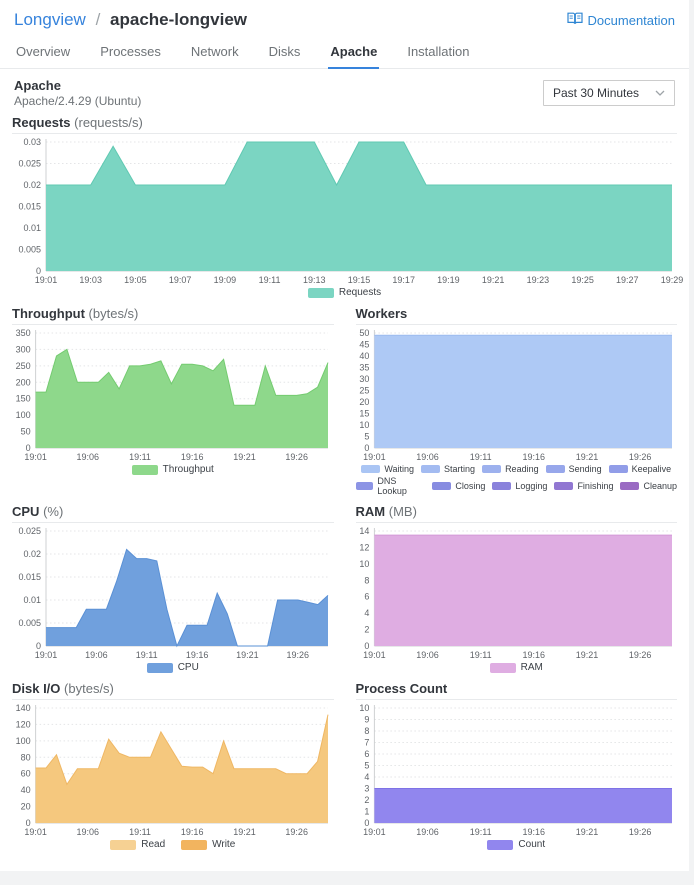 The image size is (694, 885). I want to click on legend-item: DNS Lookup, so click(390, 486).